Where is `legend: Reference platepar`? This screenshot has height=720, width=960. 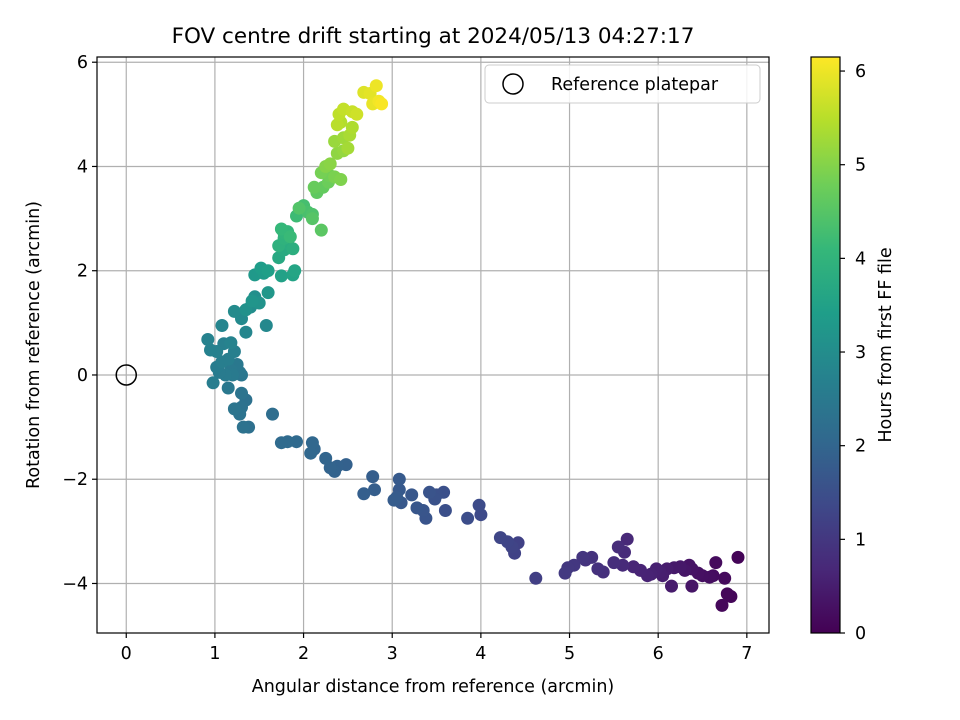
legend: Reference platepar is located at coordinates (622, 84).